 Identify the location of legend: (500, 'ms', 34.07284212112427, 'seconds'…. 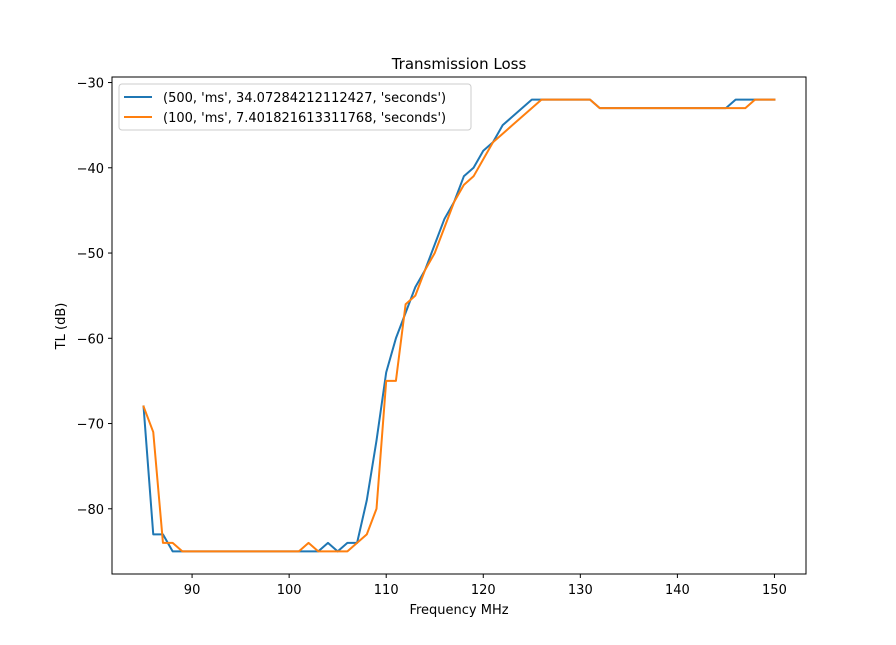
(295, 107).